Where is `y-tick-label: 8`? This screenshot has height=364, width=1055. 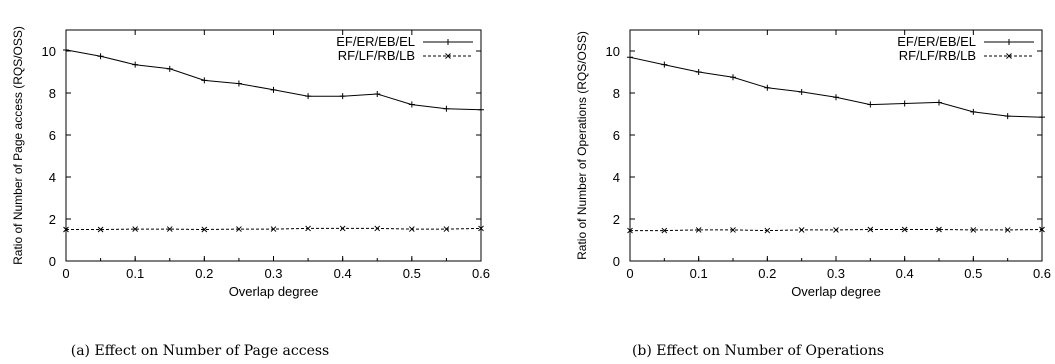
y-tick-label: 8 is located at coordinates (52, 93).